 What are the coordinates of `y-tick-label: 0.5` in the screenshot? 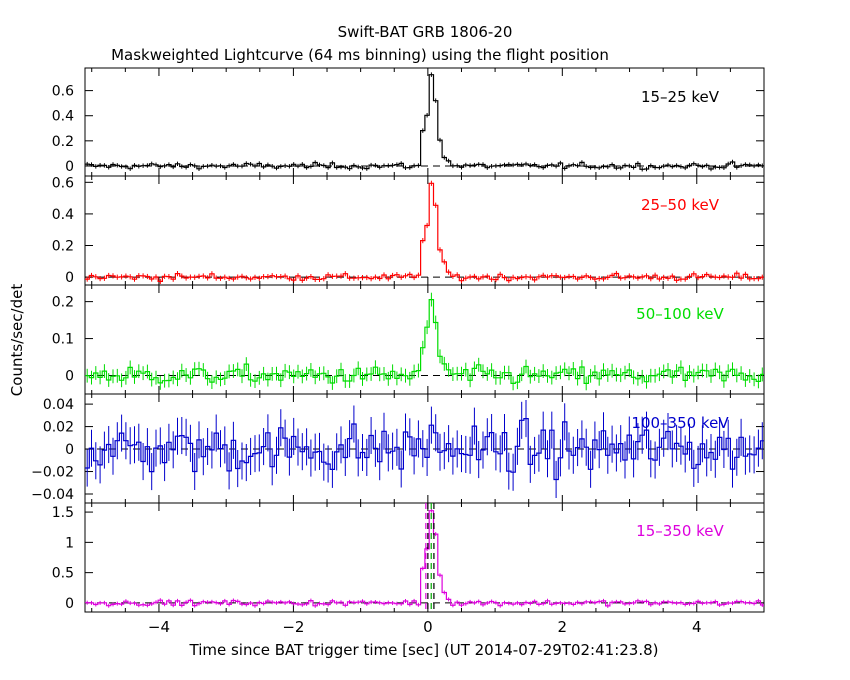 It's located at (63, 574).